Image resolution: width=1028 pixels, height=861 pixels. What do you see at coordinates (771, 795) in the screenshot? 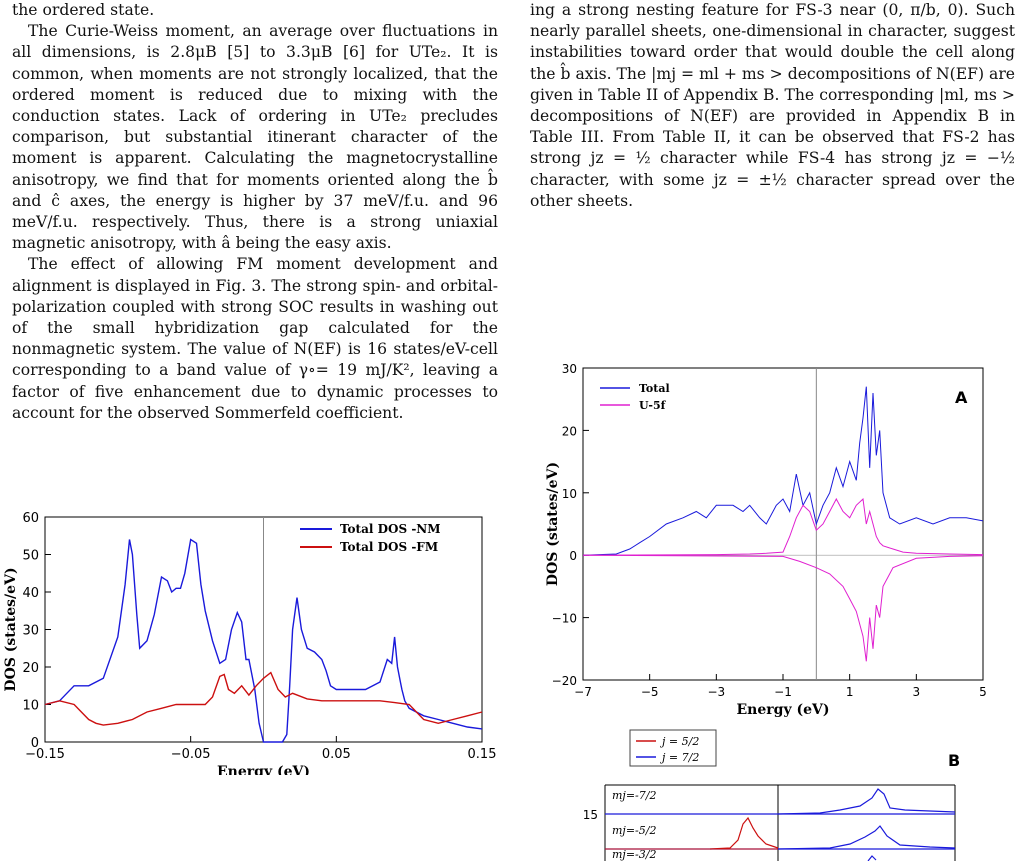
I see `dos-j-decomposition-chart: j = 5/2 j = 7/2 B 15 mj=-7/2 mj=-5/2 mj=-3/2` at bounding box center [771, 795].